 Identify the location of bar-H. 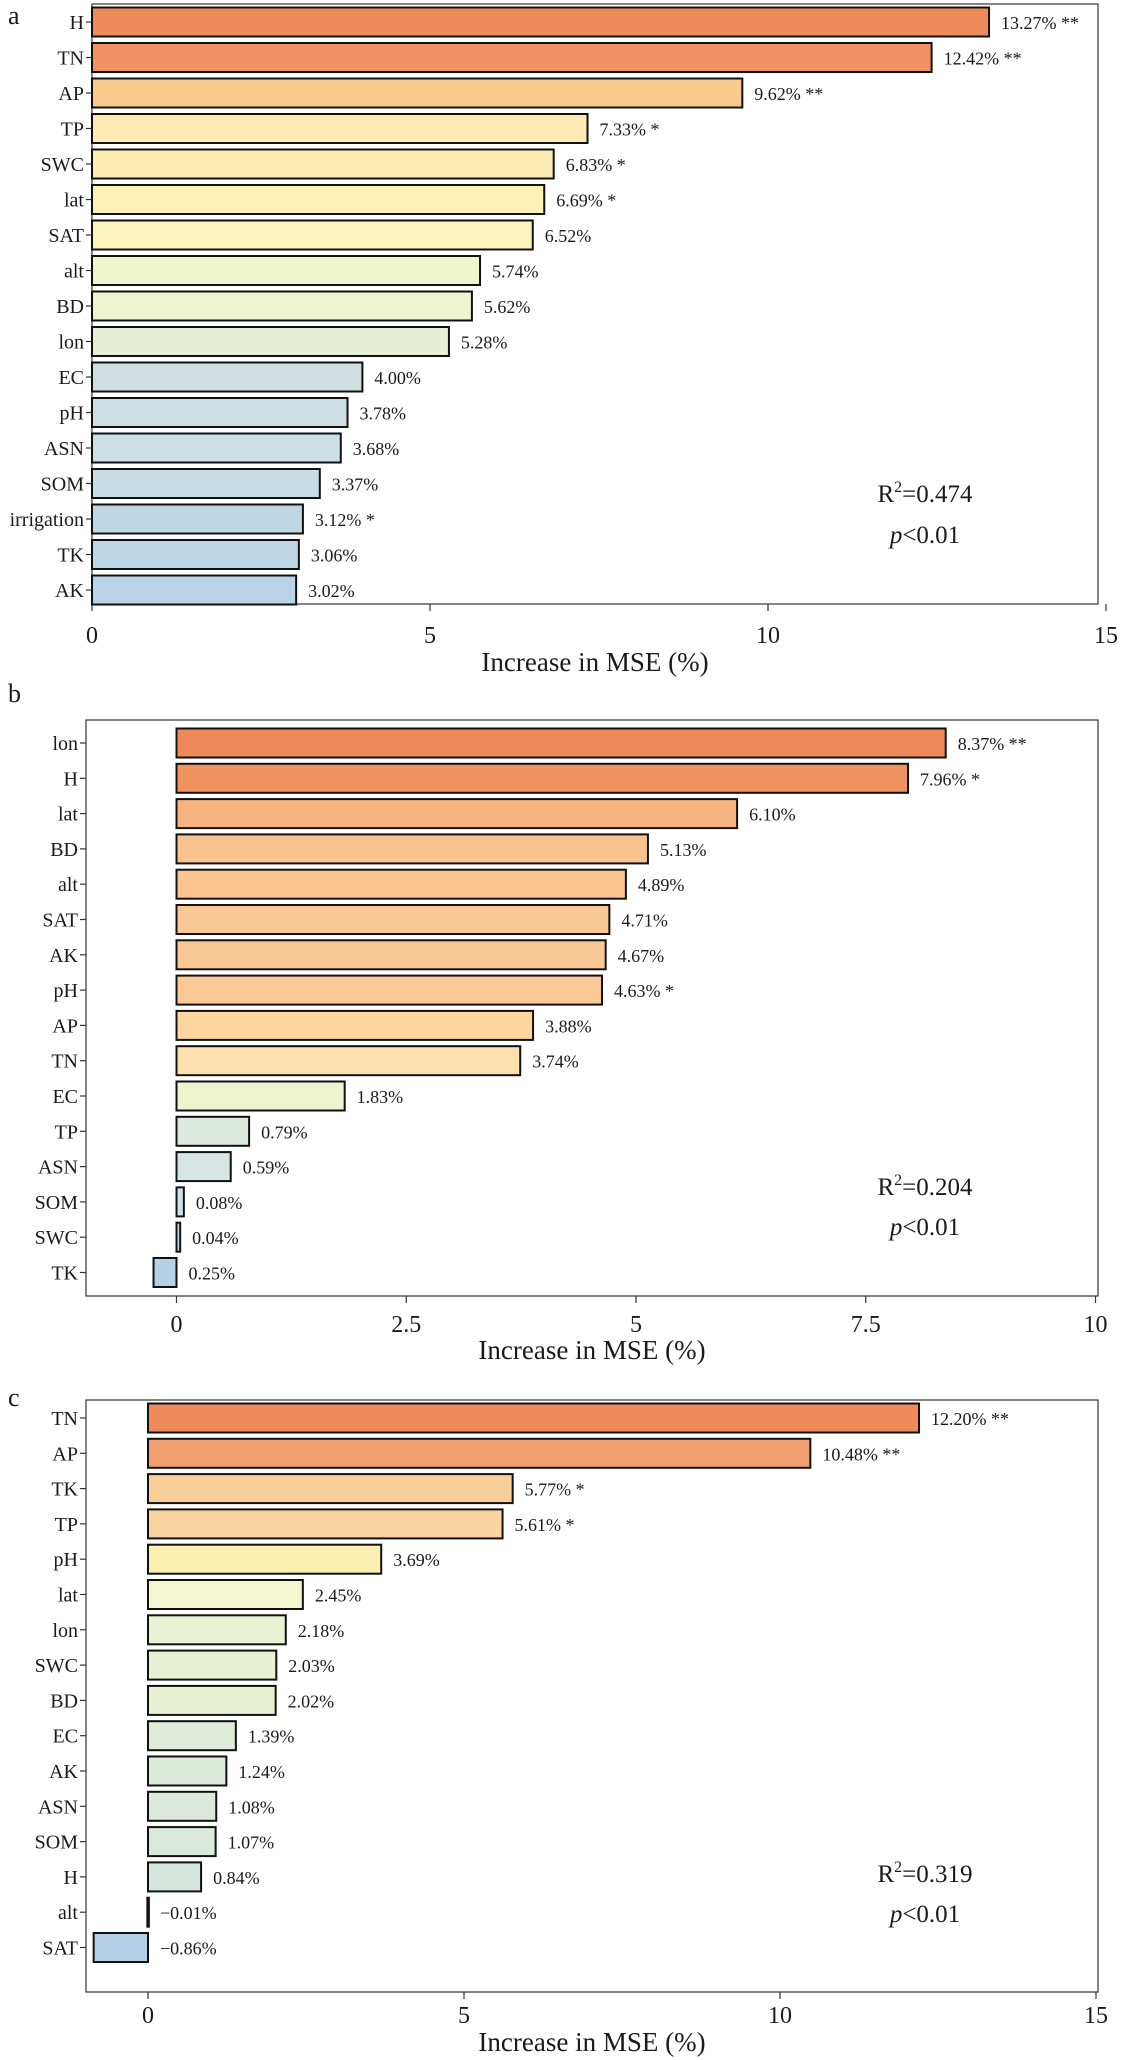
(175, 1877).